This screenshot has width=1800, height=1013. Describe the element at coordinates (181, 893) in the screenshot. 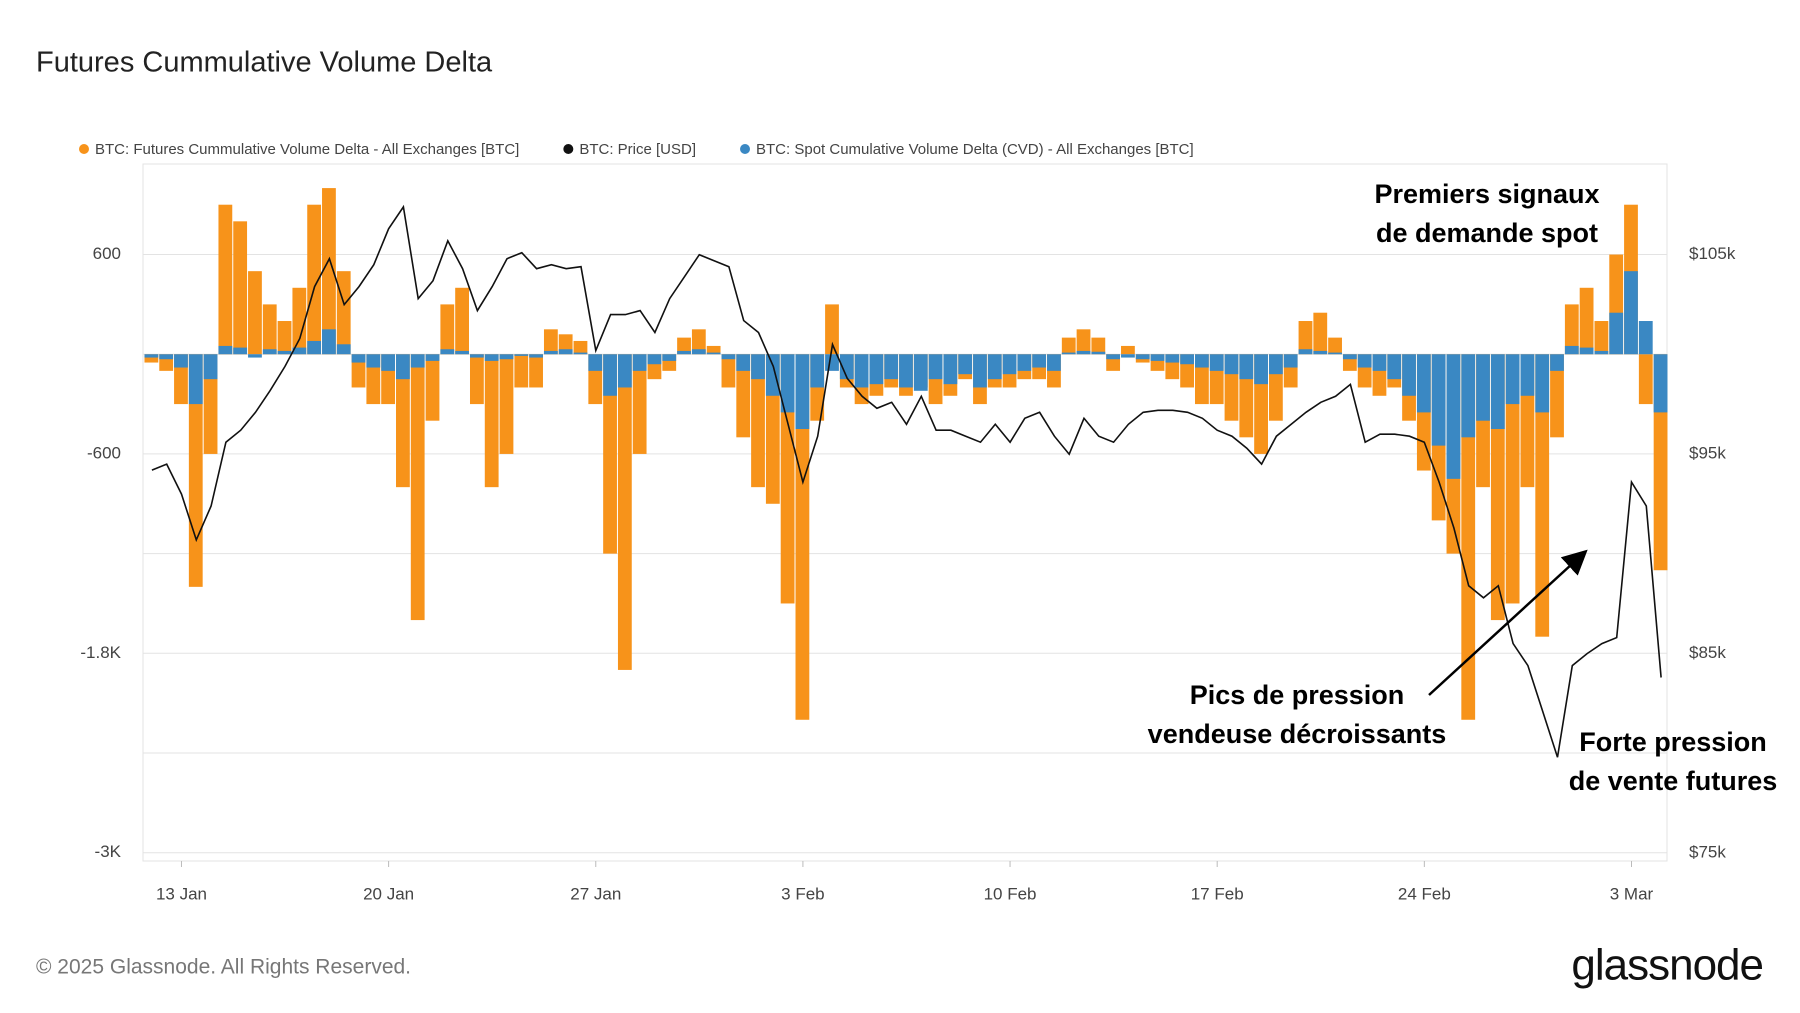

I see `x-tick-label: 13 Jan` at that location.